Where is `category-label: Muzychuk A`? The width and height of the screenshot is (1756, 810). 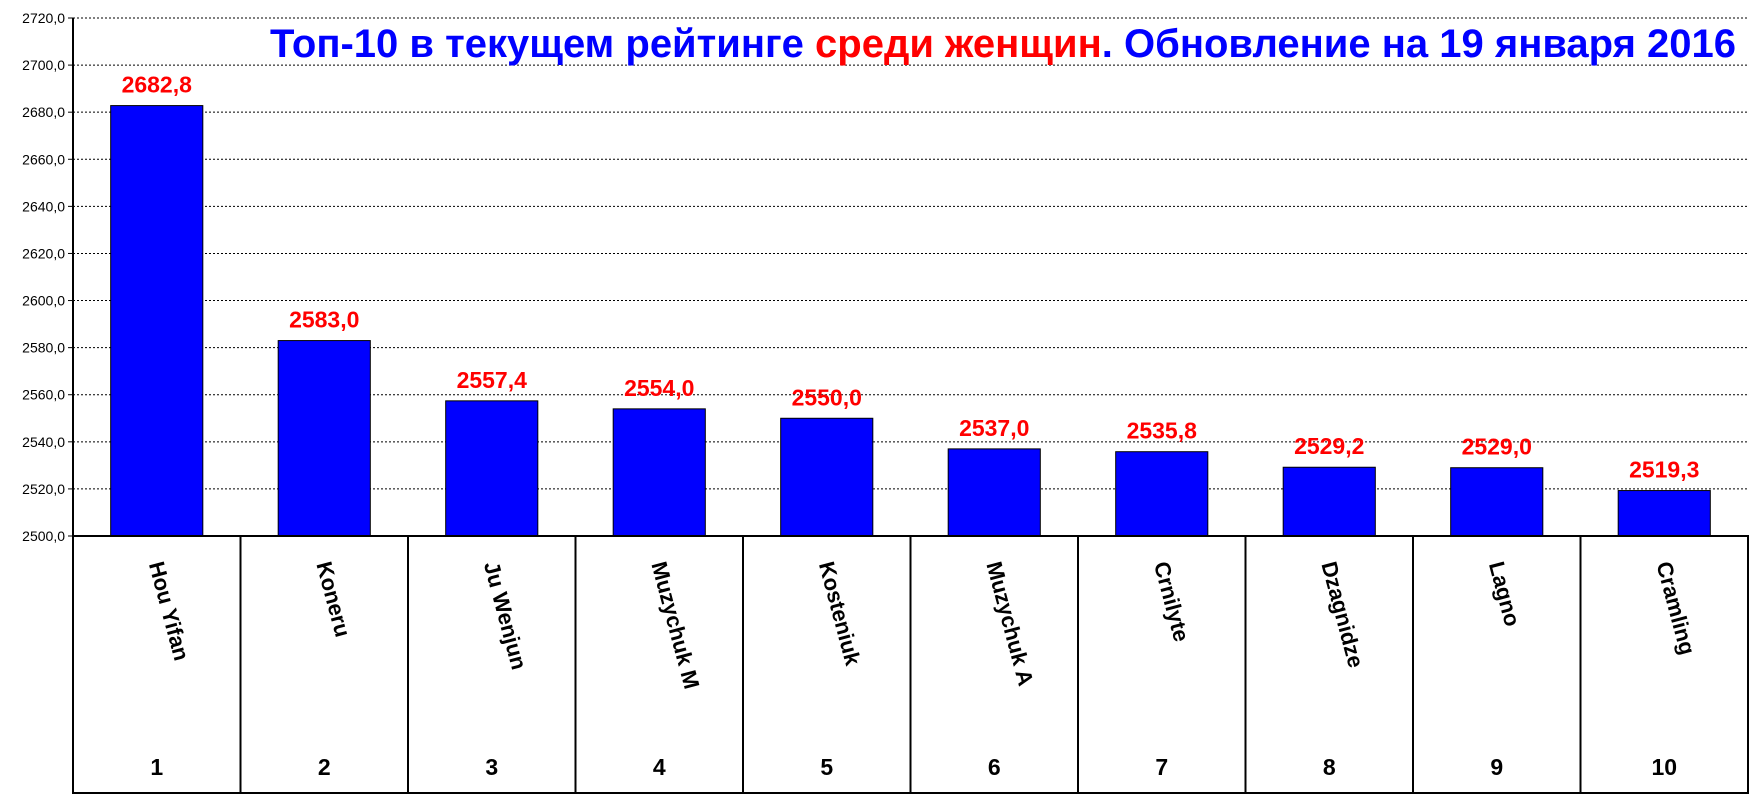
category-label: Muzychuk A is located at coordinates (1009, 624).